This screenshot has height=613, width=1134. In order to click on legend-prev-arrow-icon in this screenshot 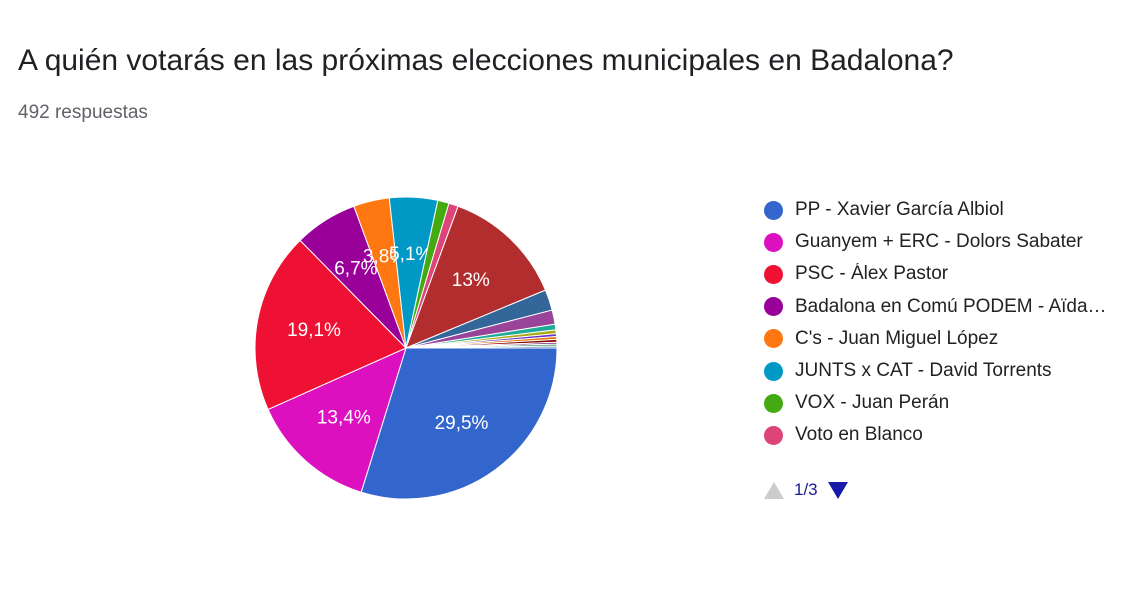, I will do `click(774, 490)`.